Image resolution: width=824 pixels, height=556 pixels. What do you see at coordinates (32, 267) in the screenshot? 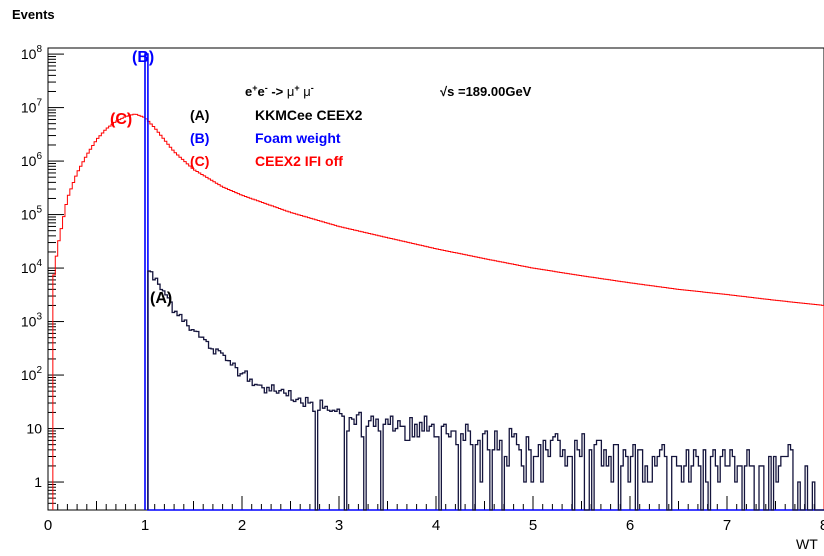
I see `y-tick-label: 10⁴` at bounding box center [32, 267].